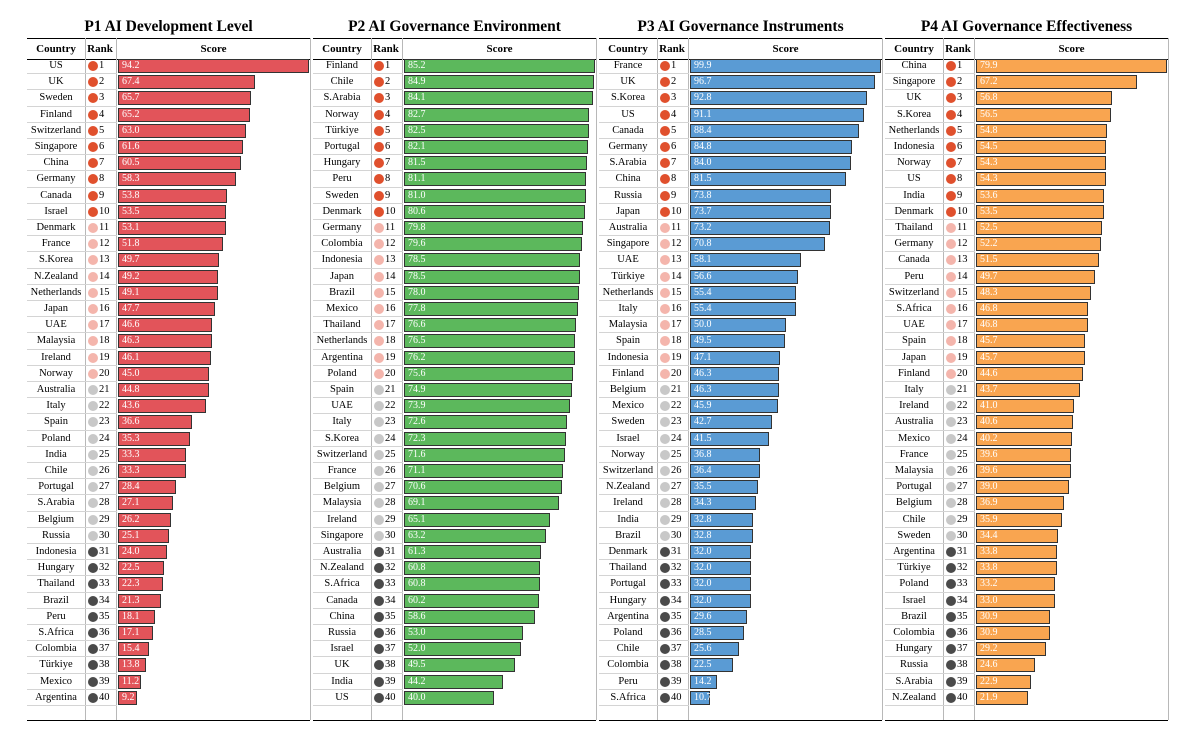 The height and width of the screenshot is (736, 1200). I want to click on country-name: S.Arabia, so click(628, 163).